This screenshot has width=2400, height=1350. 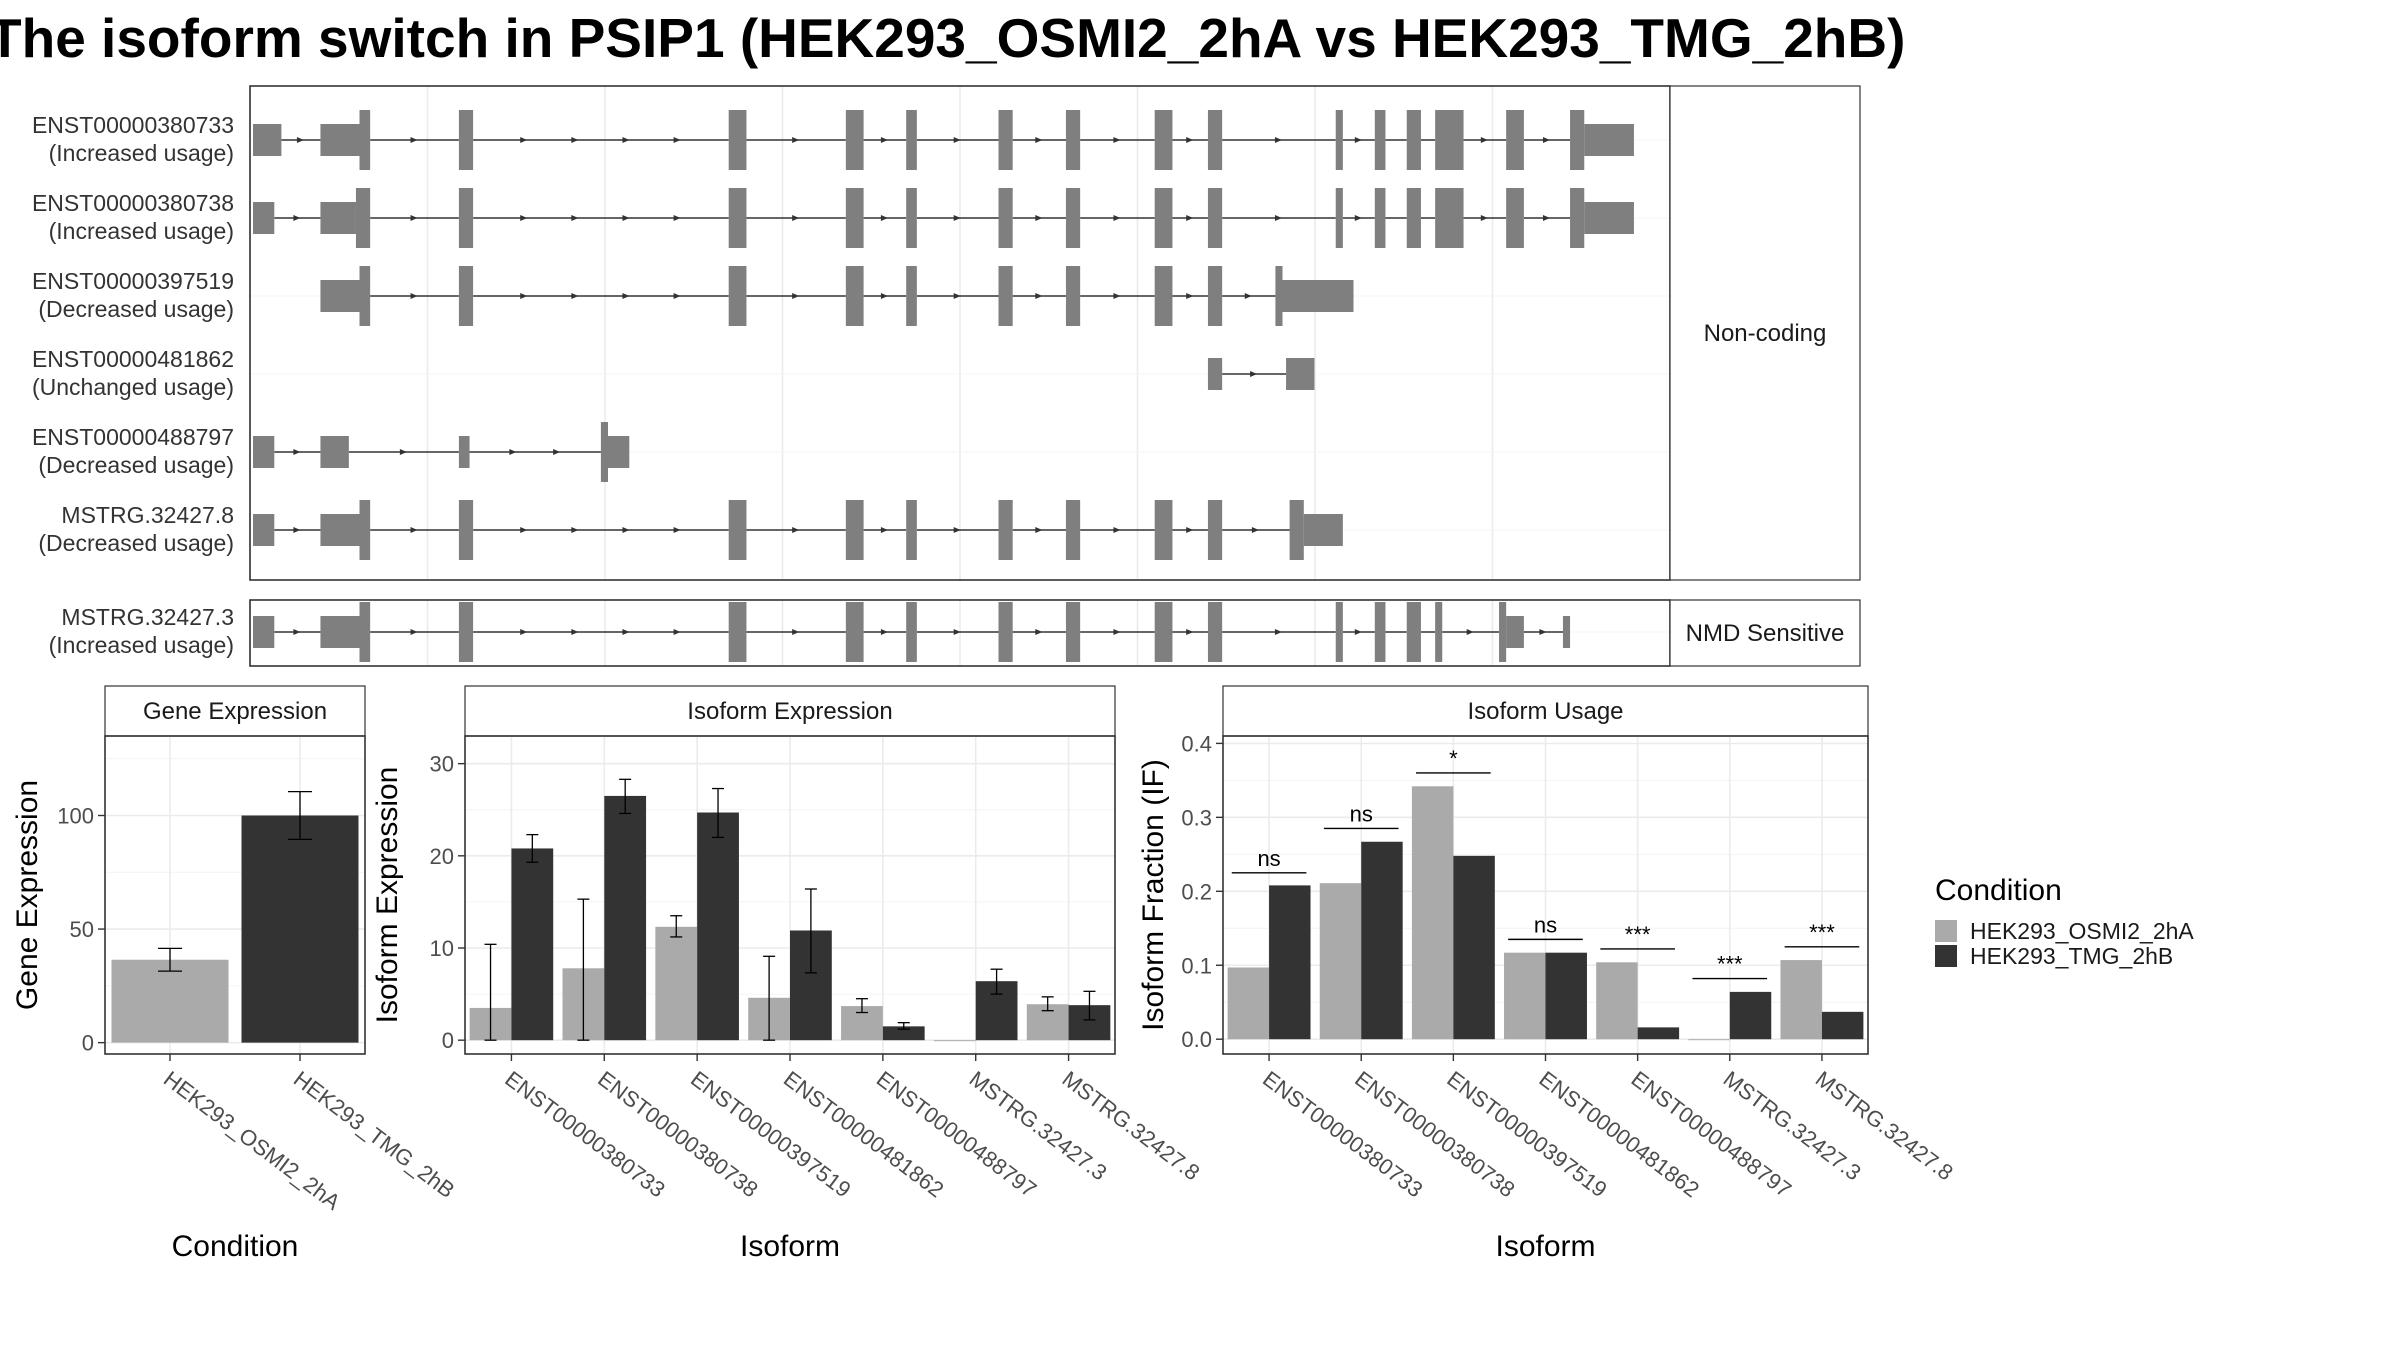 What do you see at coordinates (584, 1134) in the screenshot?
I see `x-tick-label: ENST00000380733` at bounding box center [584, 1134].